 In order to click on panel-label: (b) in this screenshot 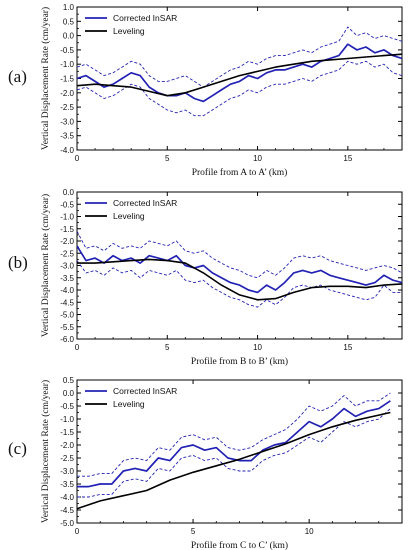, I will do `click(18, 262)`.